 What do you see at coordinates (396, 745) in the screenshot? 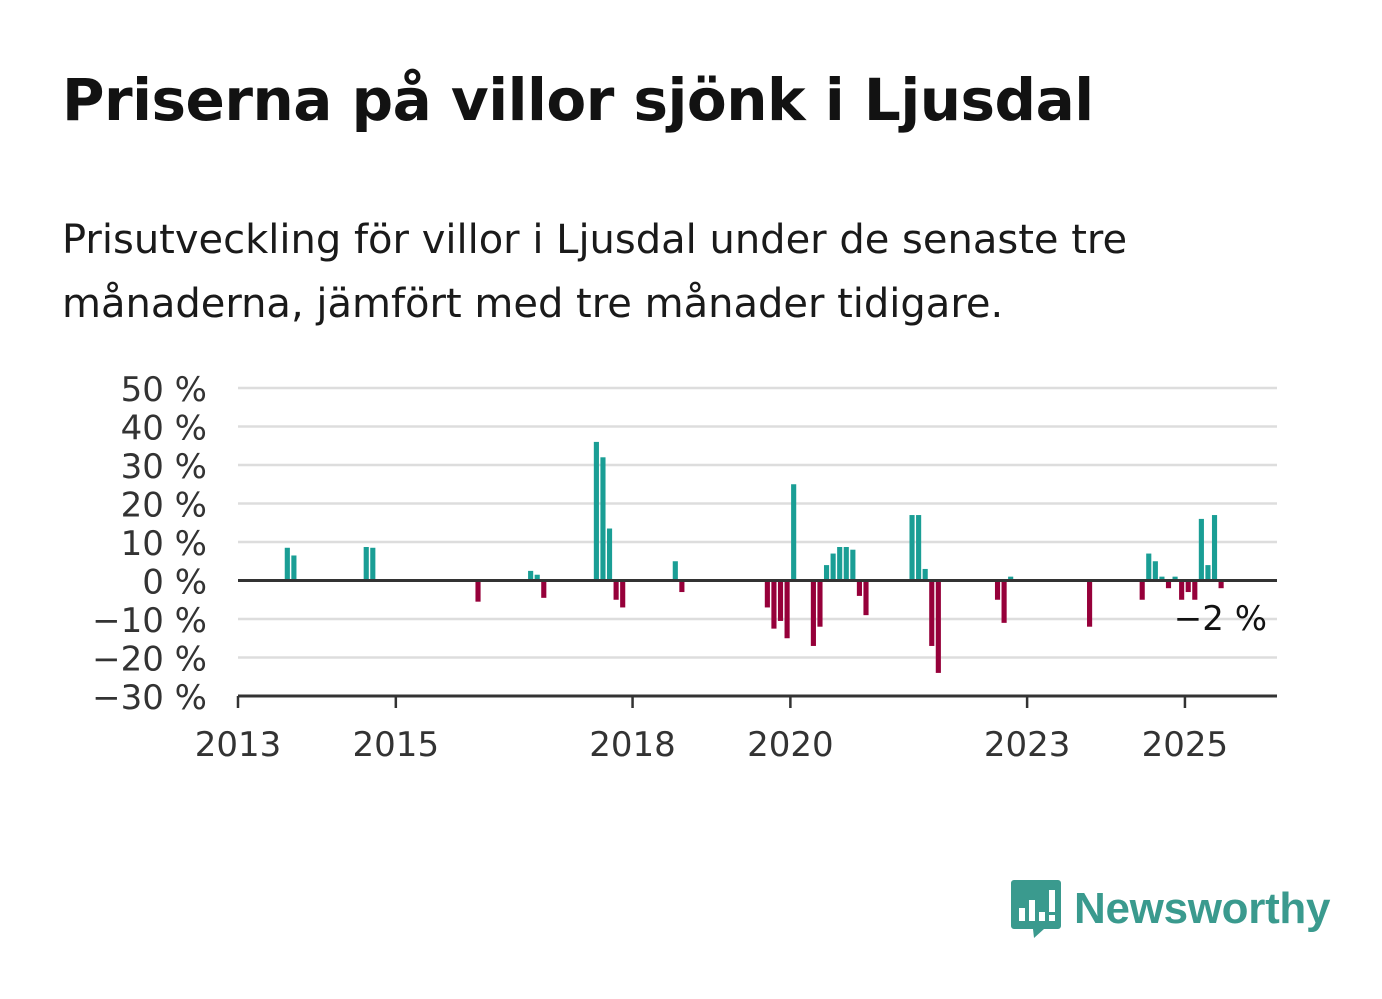
I see `x-tick-label: 2015` at bounding box center [396, 745].